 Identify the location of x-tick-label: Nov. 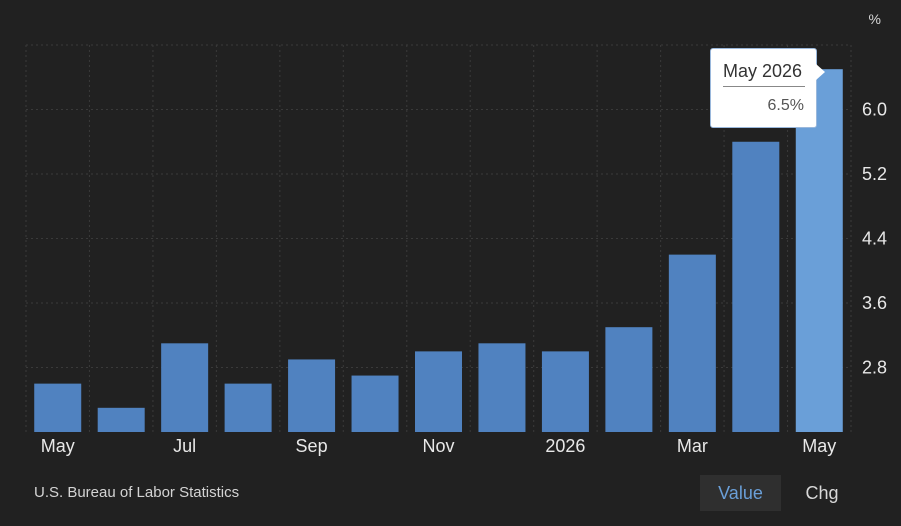
(438, 446).